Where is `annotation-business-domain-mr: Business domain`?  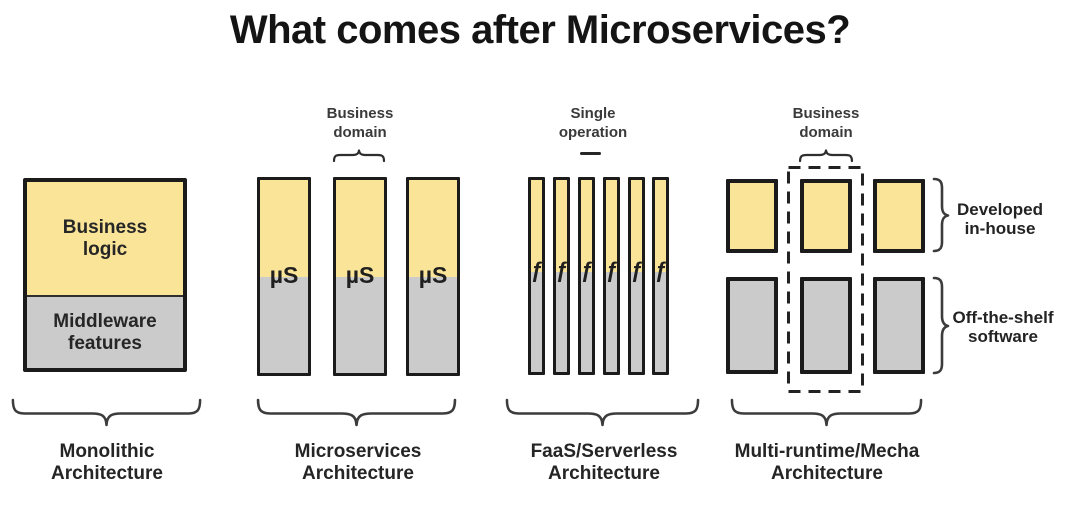 annotation-business-domain-mr: Business domain is located at coordinates (826, 123).